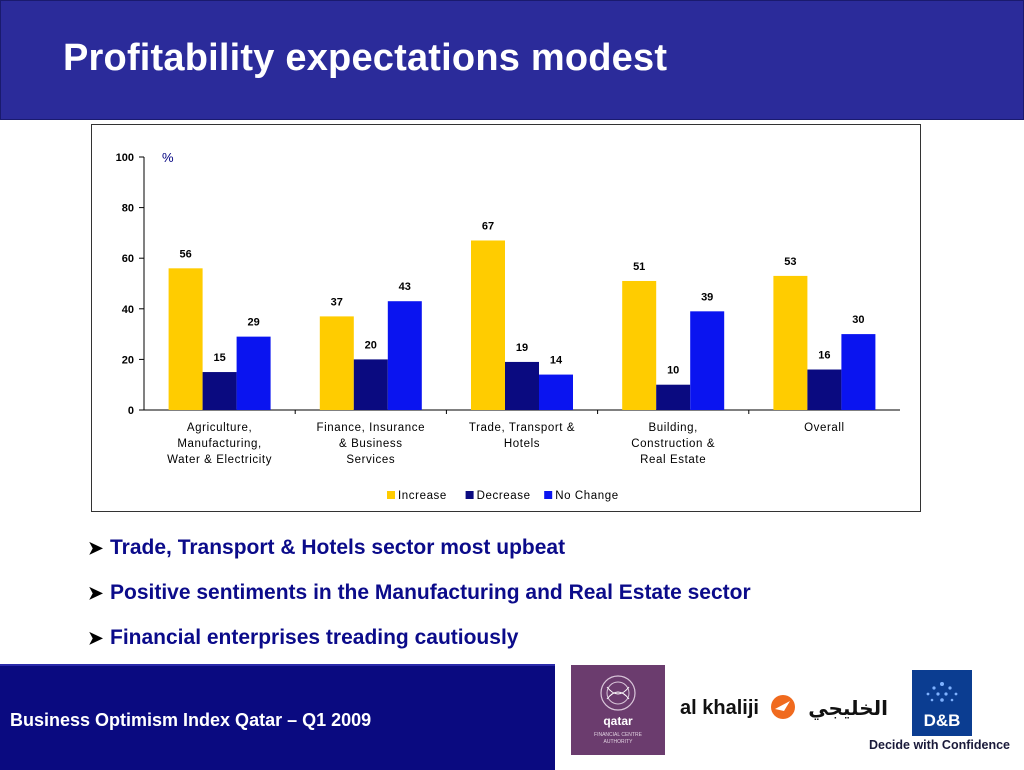 Image resolution: width=1024 pixels, height=770 pixels. Describe the element at coordinates (128, 259) in the screenshot. I see `y-tick-label: 60` at that location.